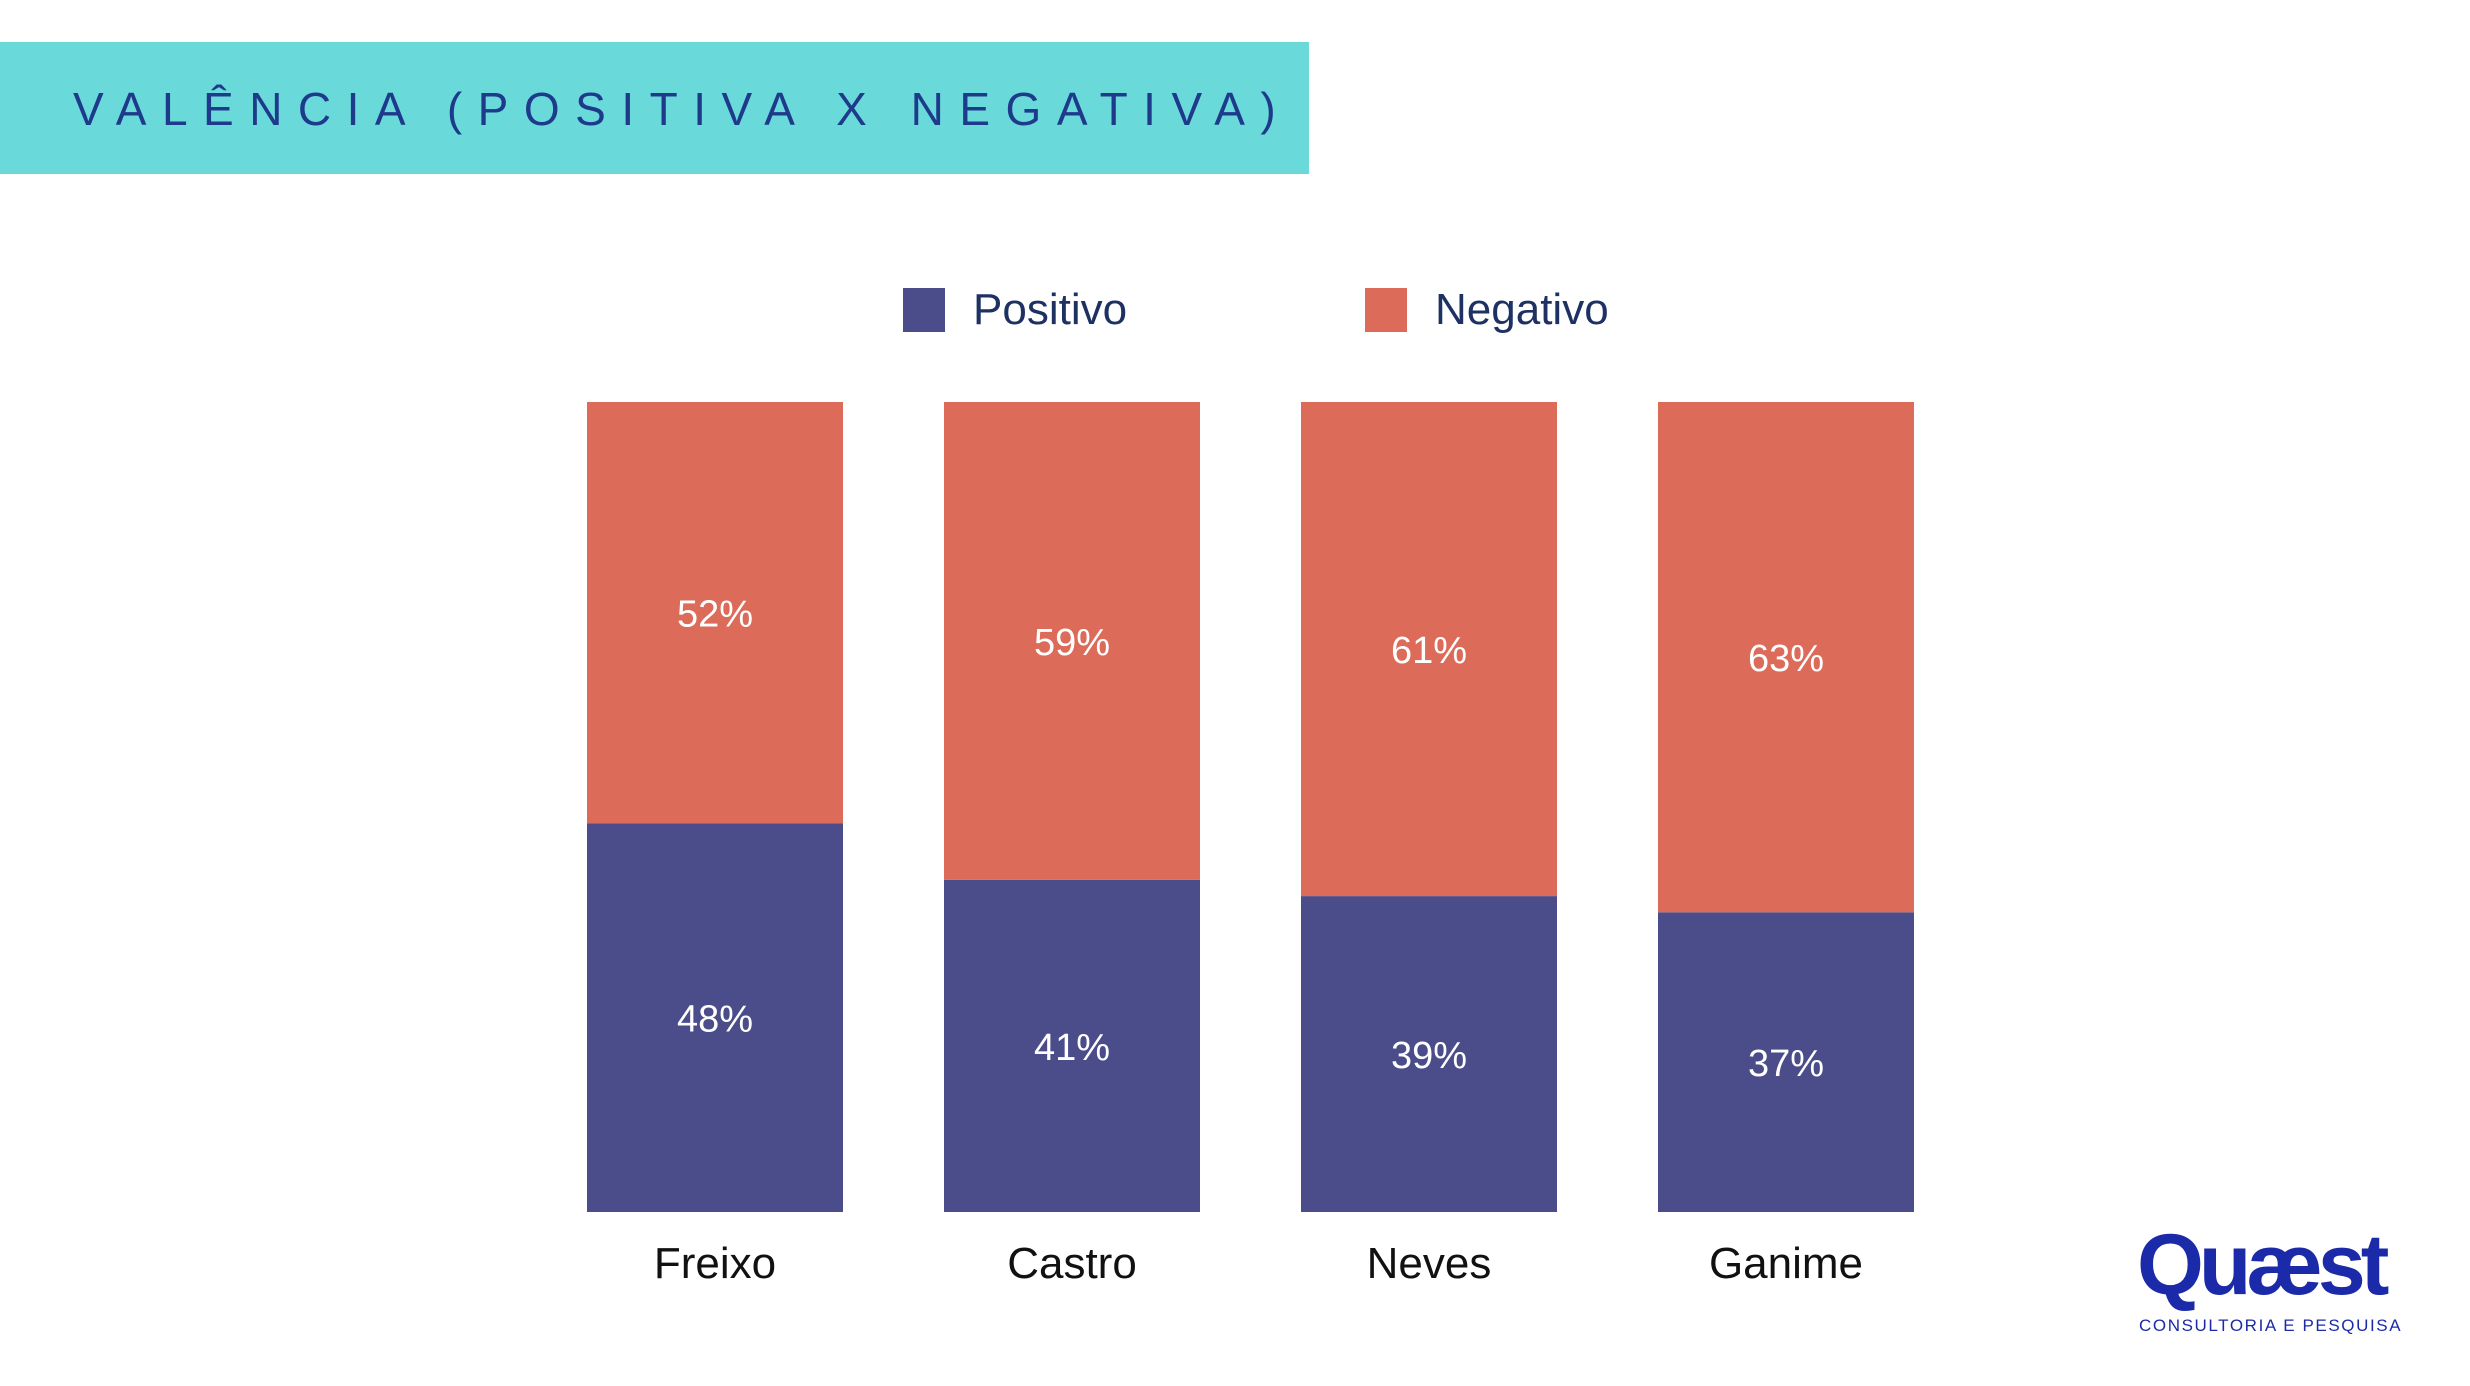  I want to click on logo-tagline: CONSULTORIA E PESQUISA, so click(2271, 1325).